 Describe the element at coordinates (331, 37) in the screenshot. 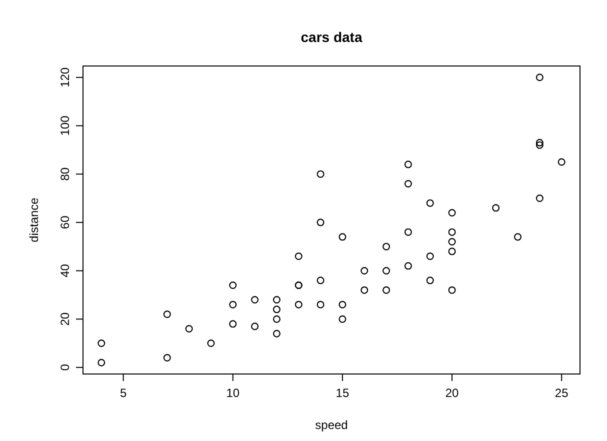

I see `chart-title: cars data` at that location.